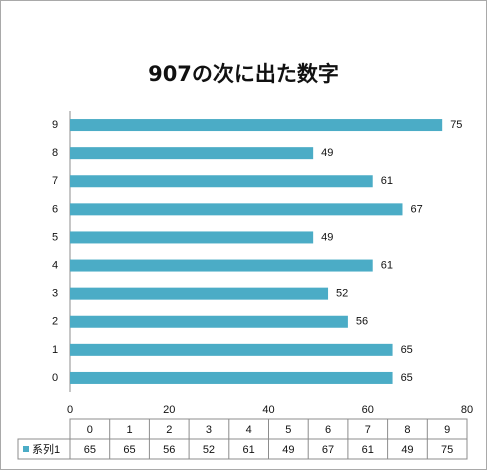  I want to click on y-tick-label-1: 1, so click(55, 350).